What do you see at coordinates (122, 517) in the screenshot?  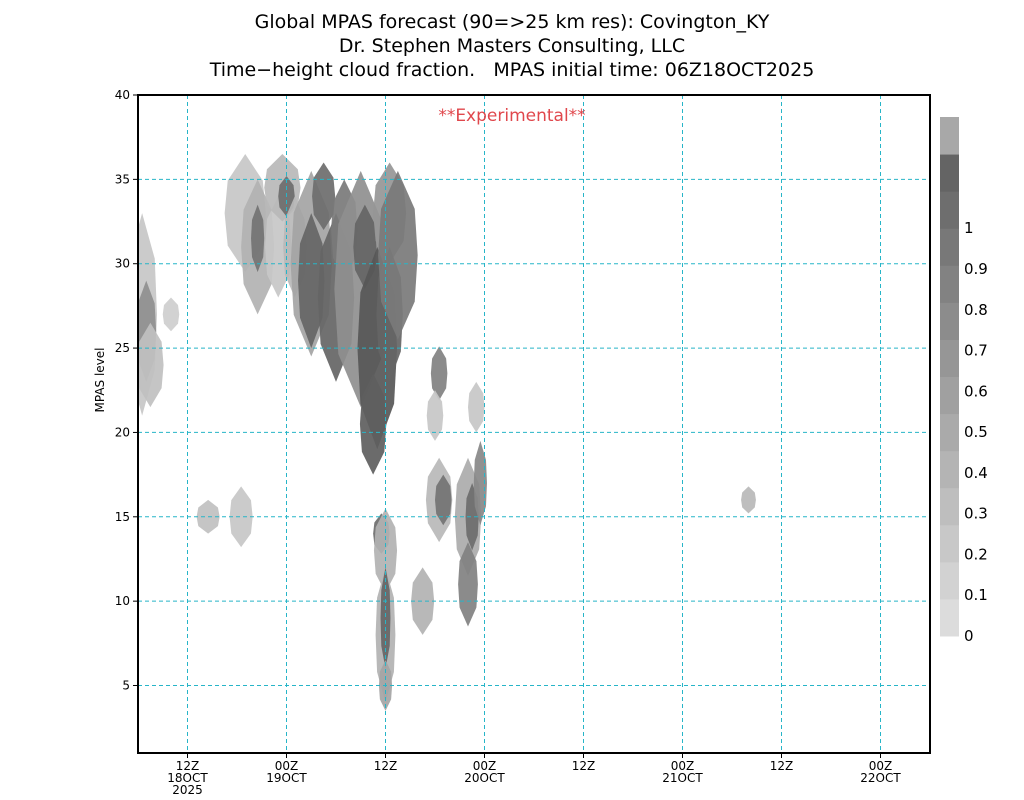 I see `y-tick-label: 15` at bounding box center [122, 517].